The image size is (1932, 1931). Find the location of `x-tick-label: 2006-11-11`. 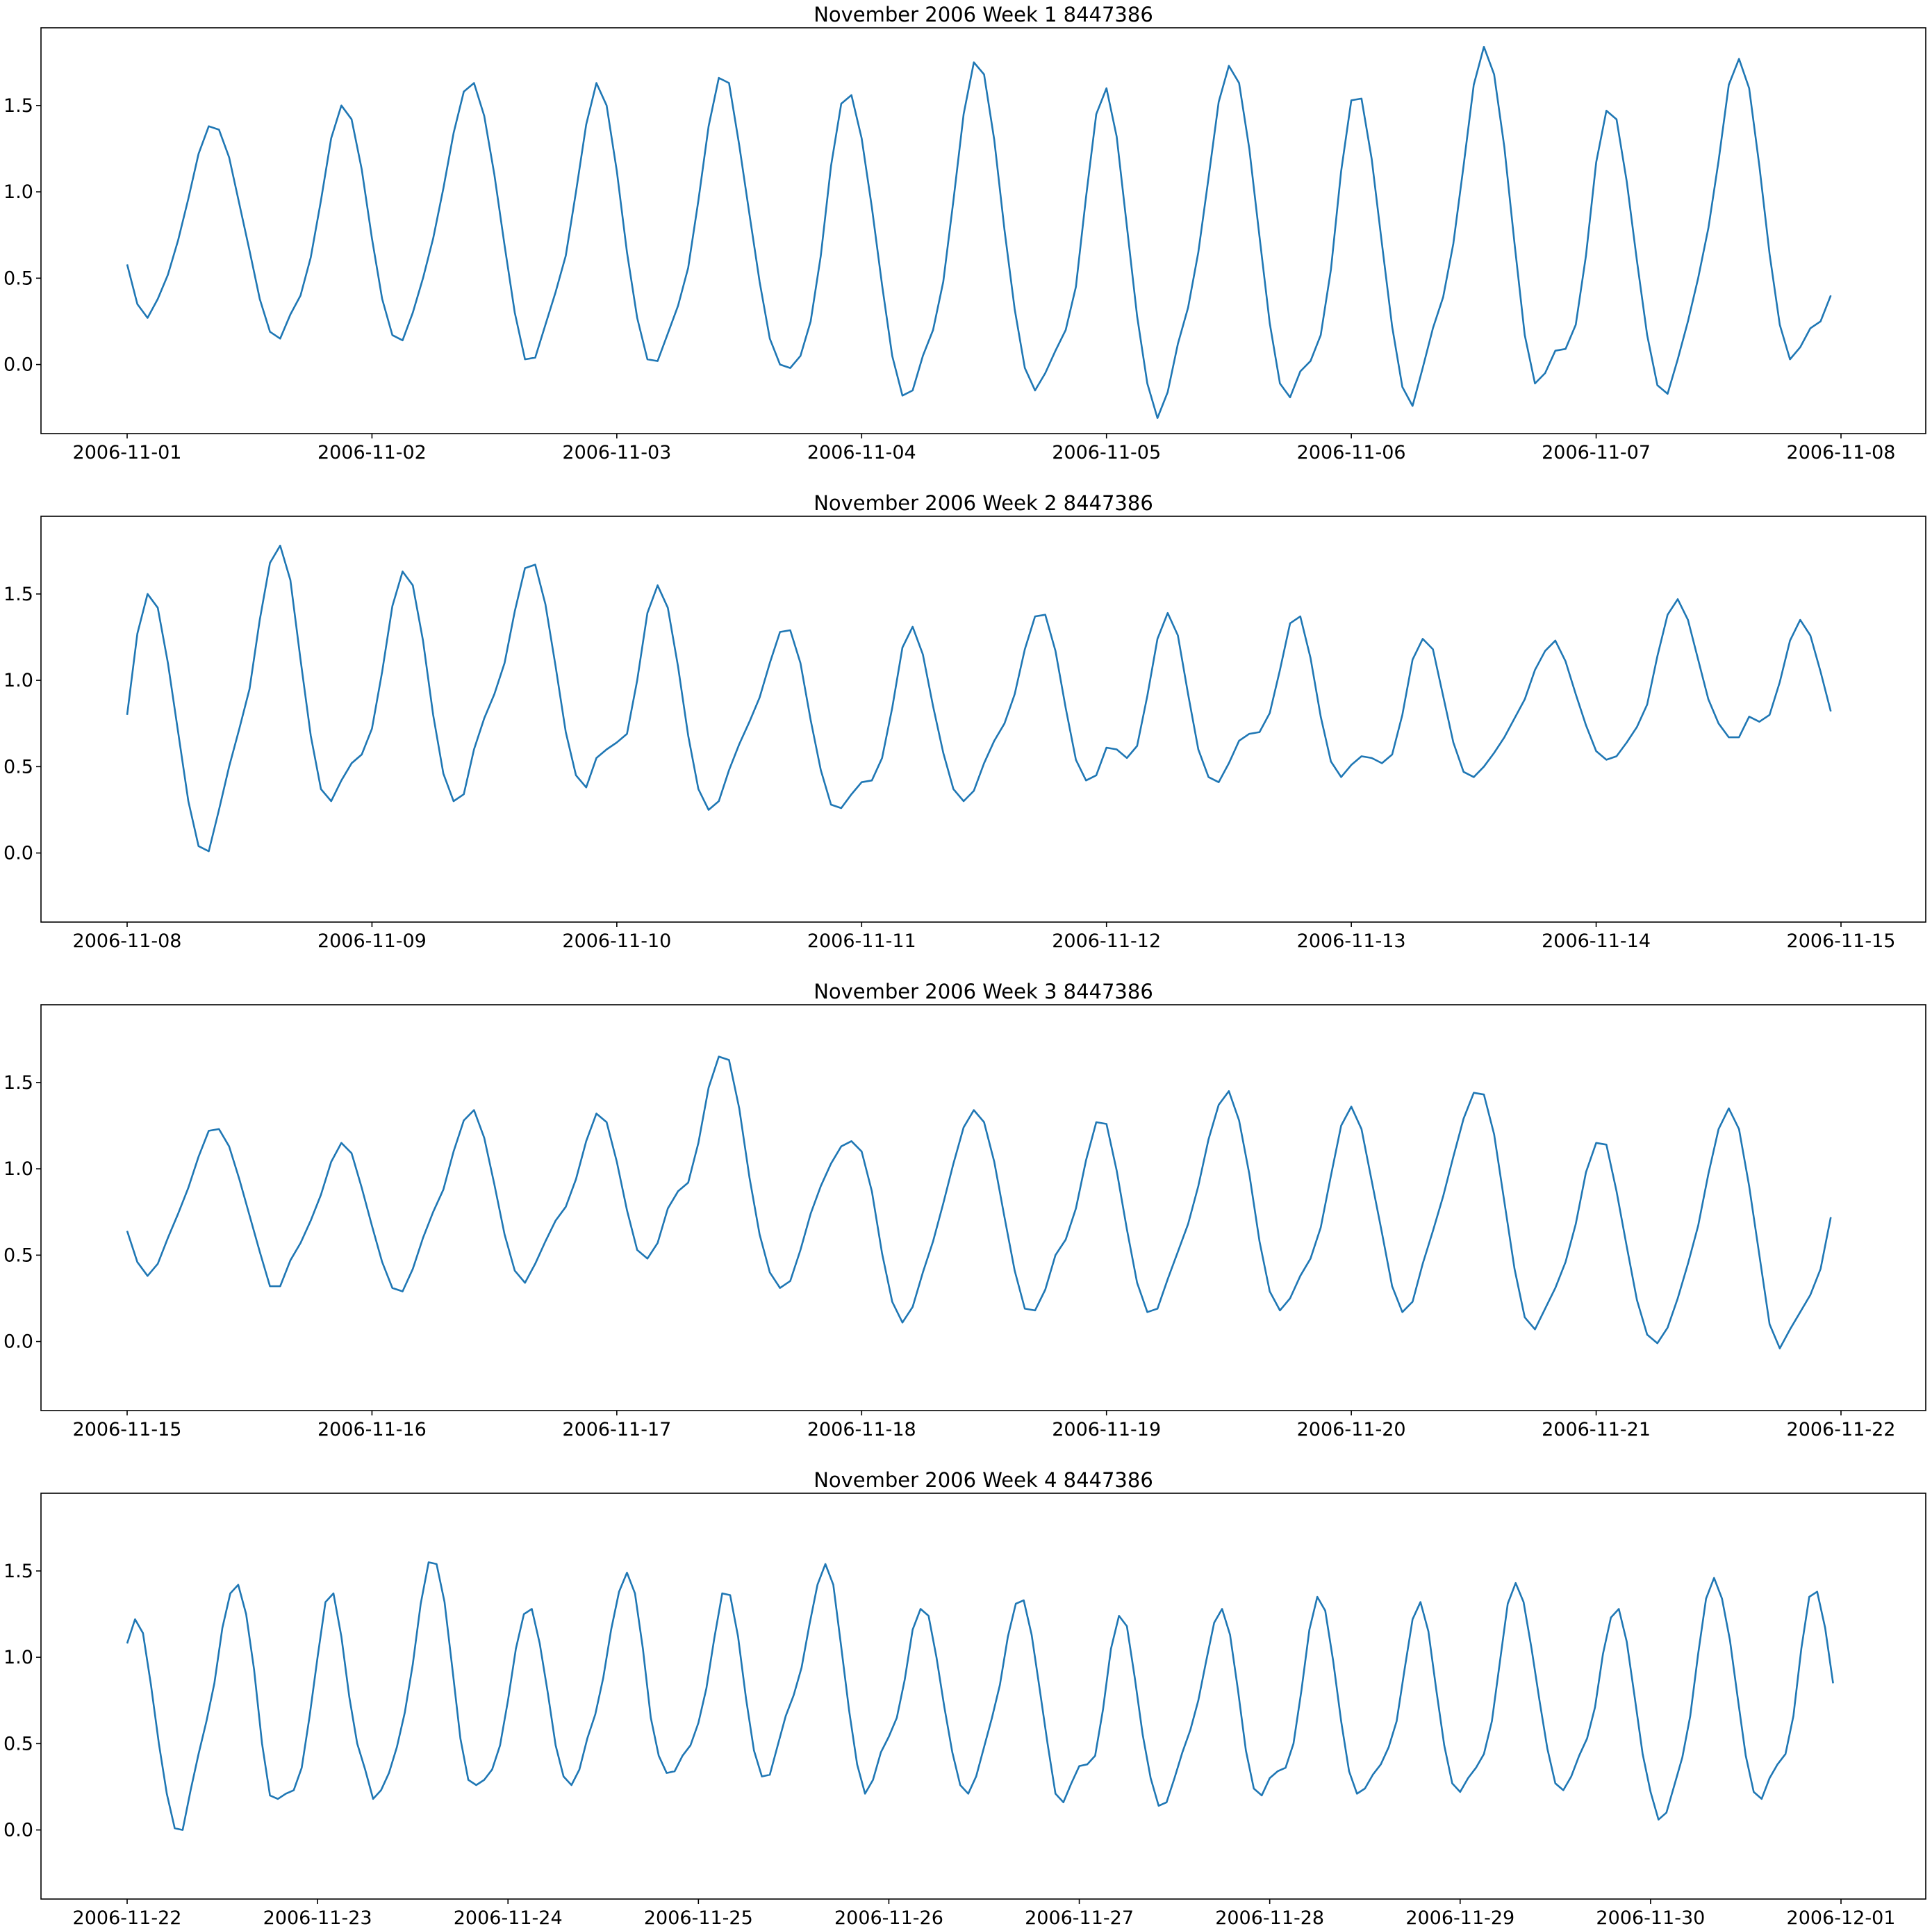

x-tick-label: 2006-11-11 is located at coordinates (861, 941).